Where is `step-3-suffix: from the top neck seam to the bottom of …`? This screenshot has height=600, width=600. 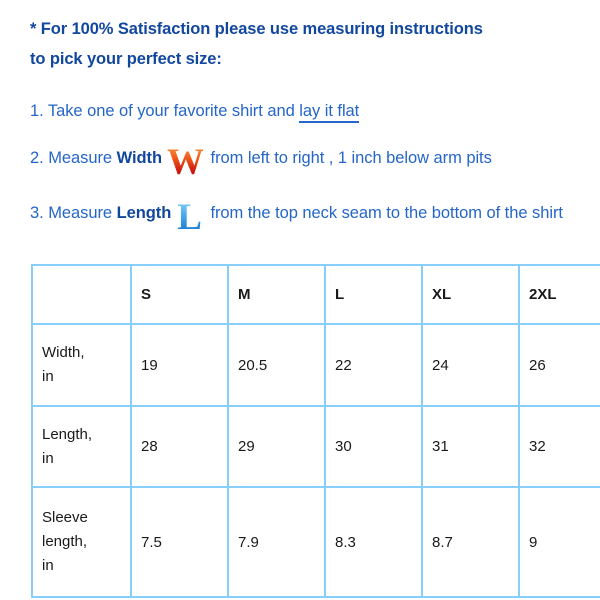 step-3-suffix: from the top neck seam to the bottom of … is located at coordinates (384, 213).